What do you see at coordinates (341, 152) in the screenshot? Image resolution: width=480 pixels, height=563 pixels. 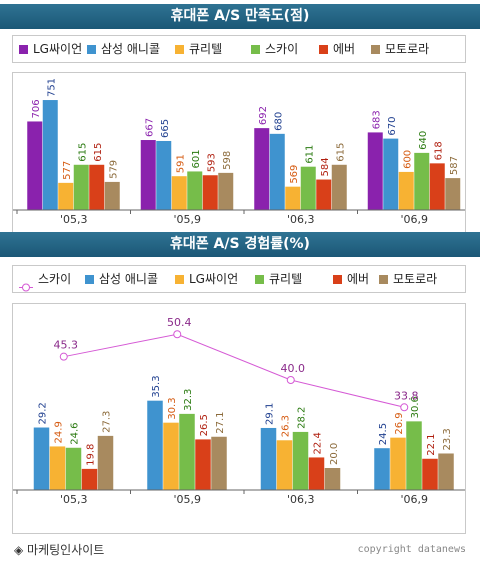 I see `bar-value-label: 615` at bounding box center [341, 152].